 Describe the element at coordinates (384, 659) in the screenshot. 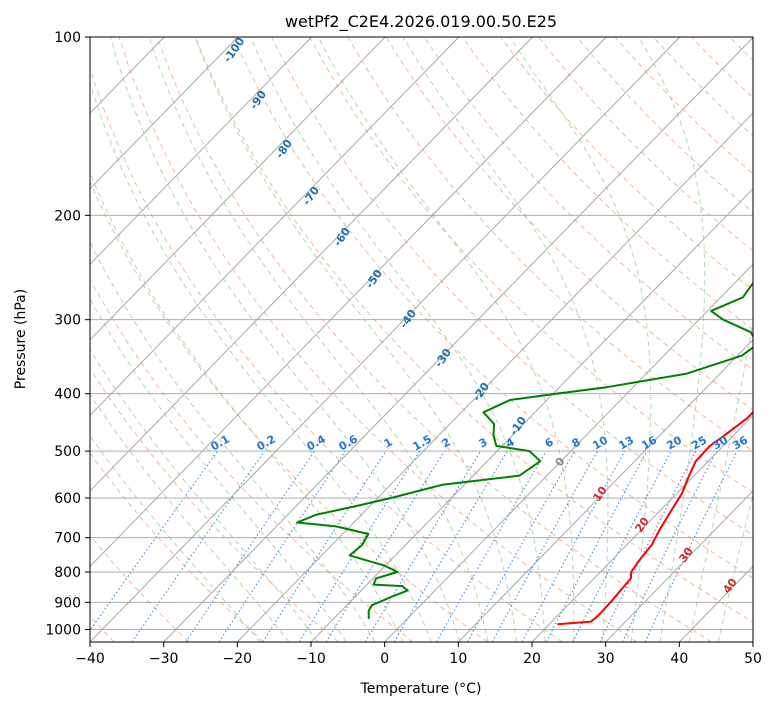

I see `x-tick-label: 0` at that location.